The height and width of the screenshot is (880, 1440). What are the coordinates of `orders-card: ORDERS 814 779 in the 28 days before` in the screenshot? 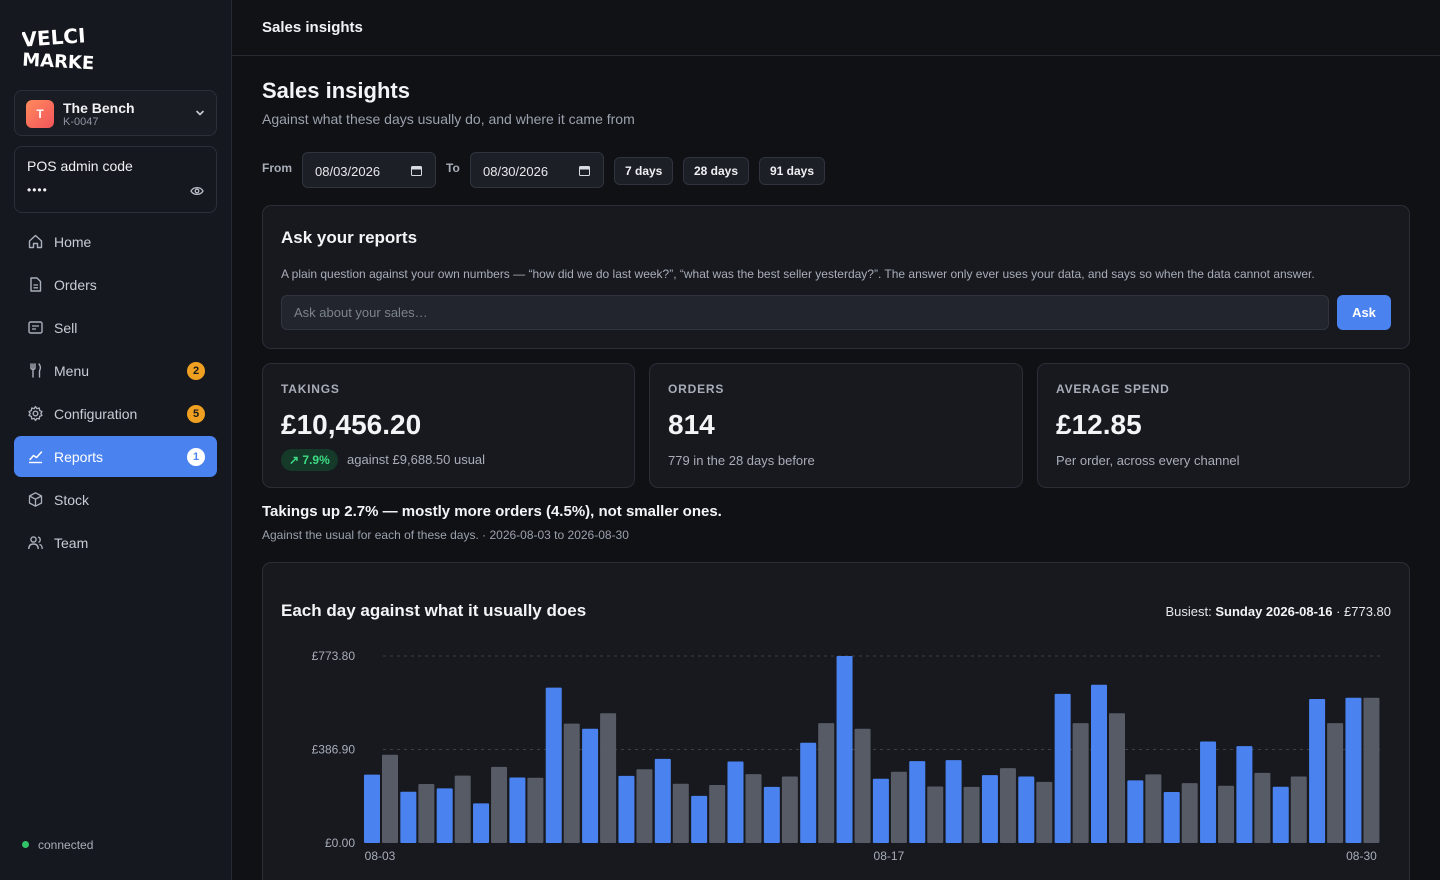 It's located at (836, 425).